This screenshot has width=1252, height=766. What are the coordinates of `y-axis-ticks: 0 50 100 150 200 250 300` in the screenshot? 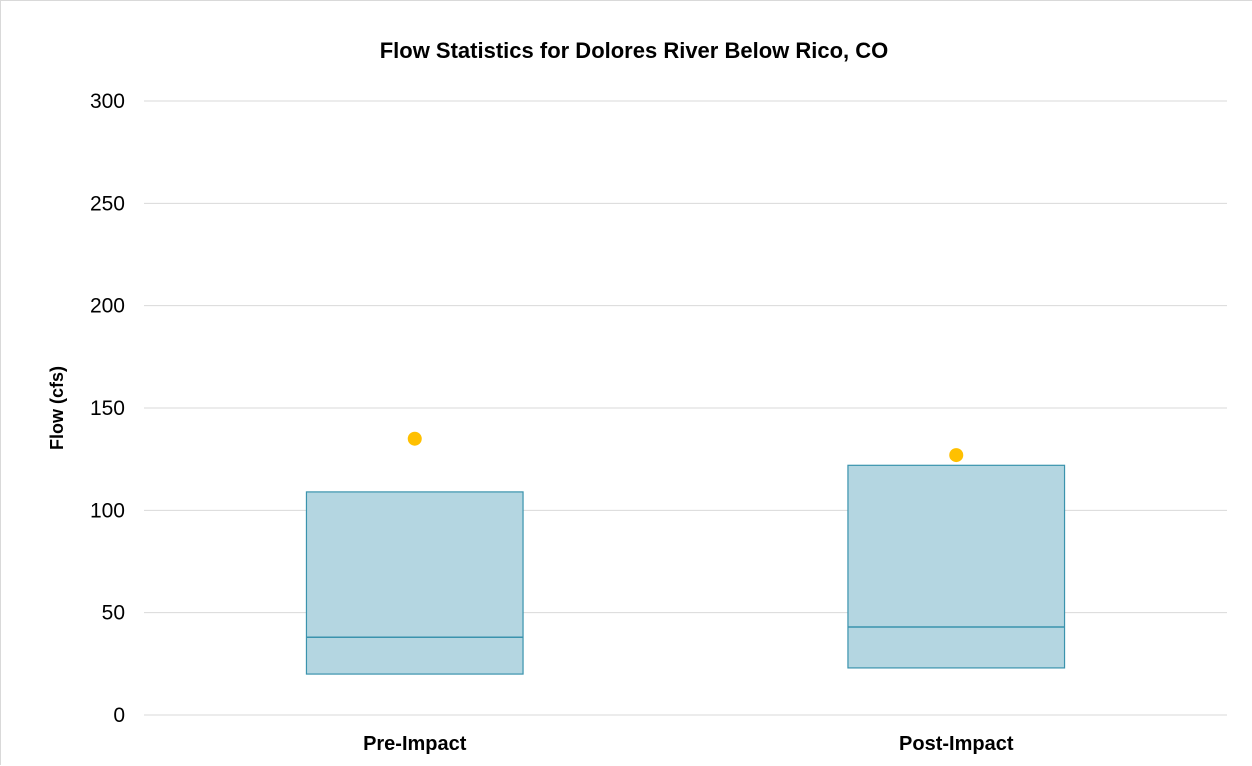 It's located at (107, 408).